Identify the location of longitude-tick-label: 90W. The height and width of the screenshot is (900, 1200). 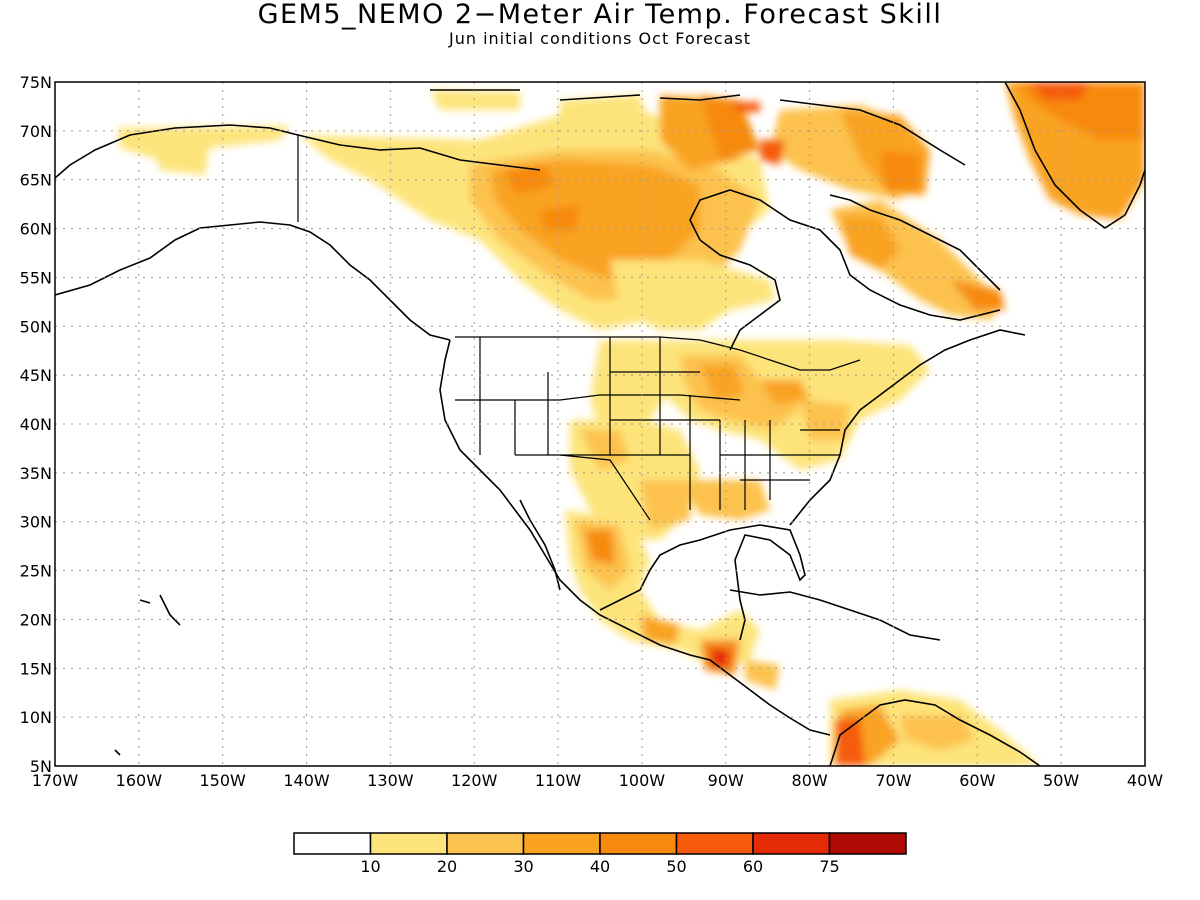
(726, 780).